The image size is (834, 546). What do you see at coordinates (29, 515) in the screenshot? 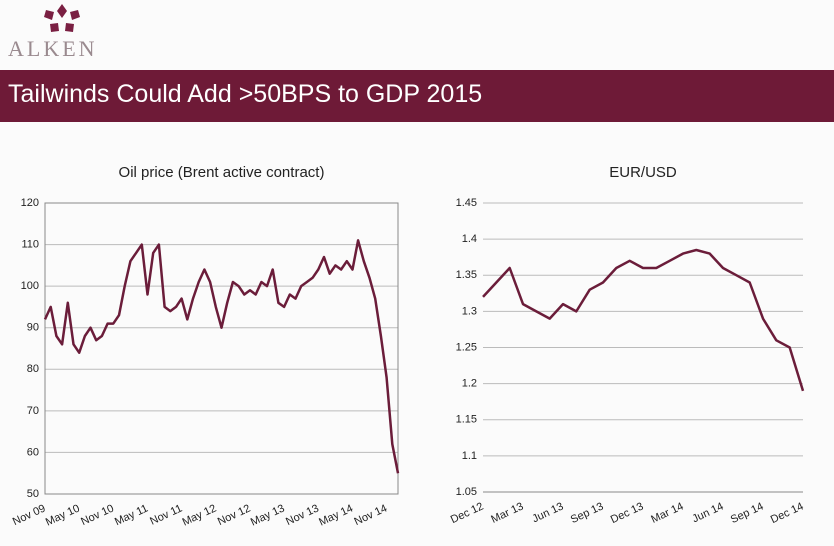
I see `x-tick-label: Nov 09` at bounding box center [29, 515].